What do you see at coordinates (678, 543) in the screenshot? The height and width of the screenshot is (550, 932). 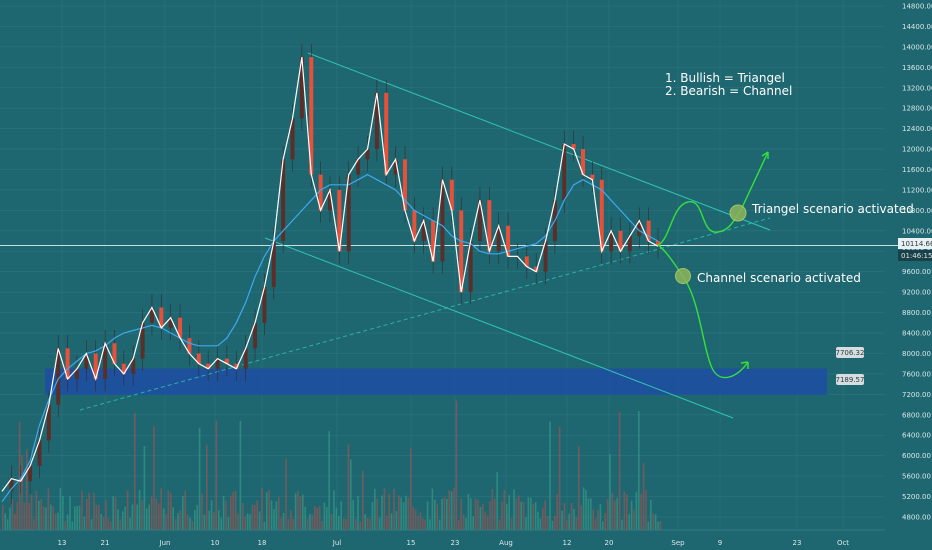 I see `x-tick-label: Sep` at bounding box center [678, 543].